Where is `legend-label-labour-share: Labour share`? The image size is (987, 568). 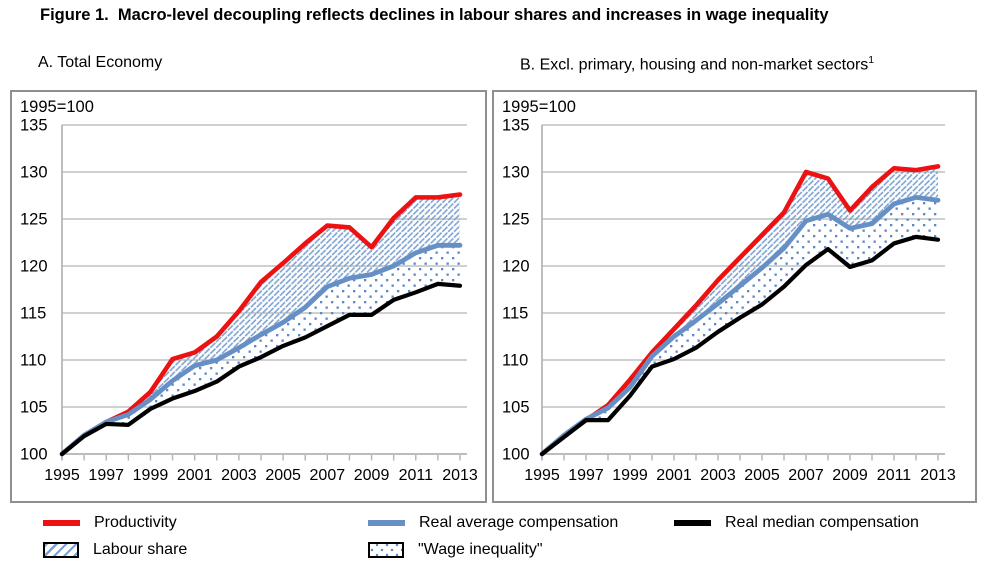 legend-label-labour-share: Labour share is located at coordinates (140, 549).